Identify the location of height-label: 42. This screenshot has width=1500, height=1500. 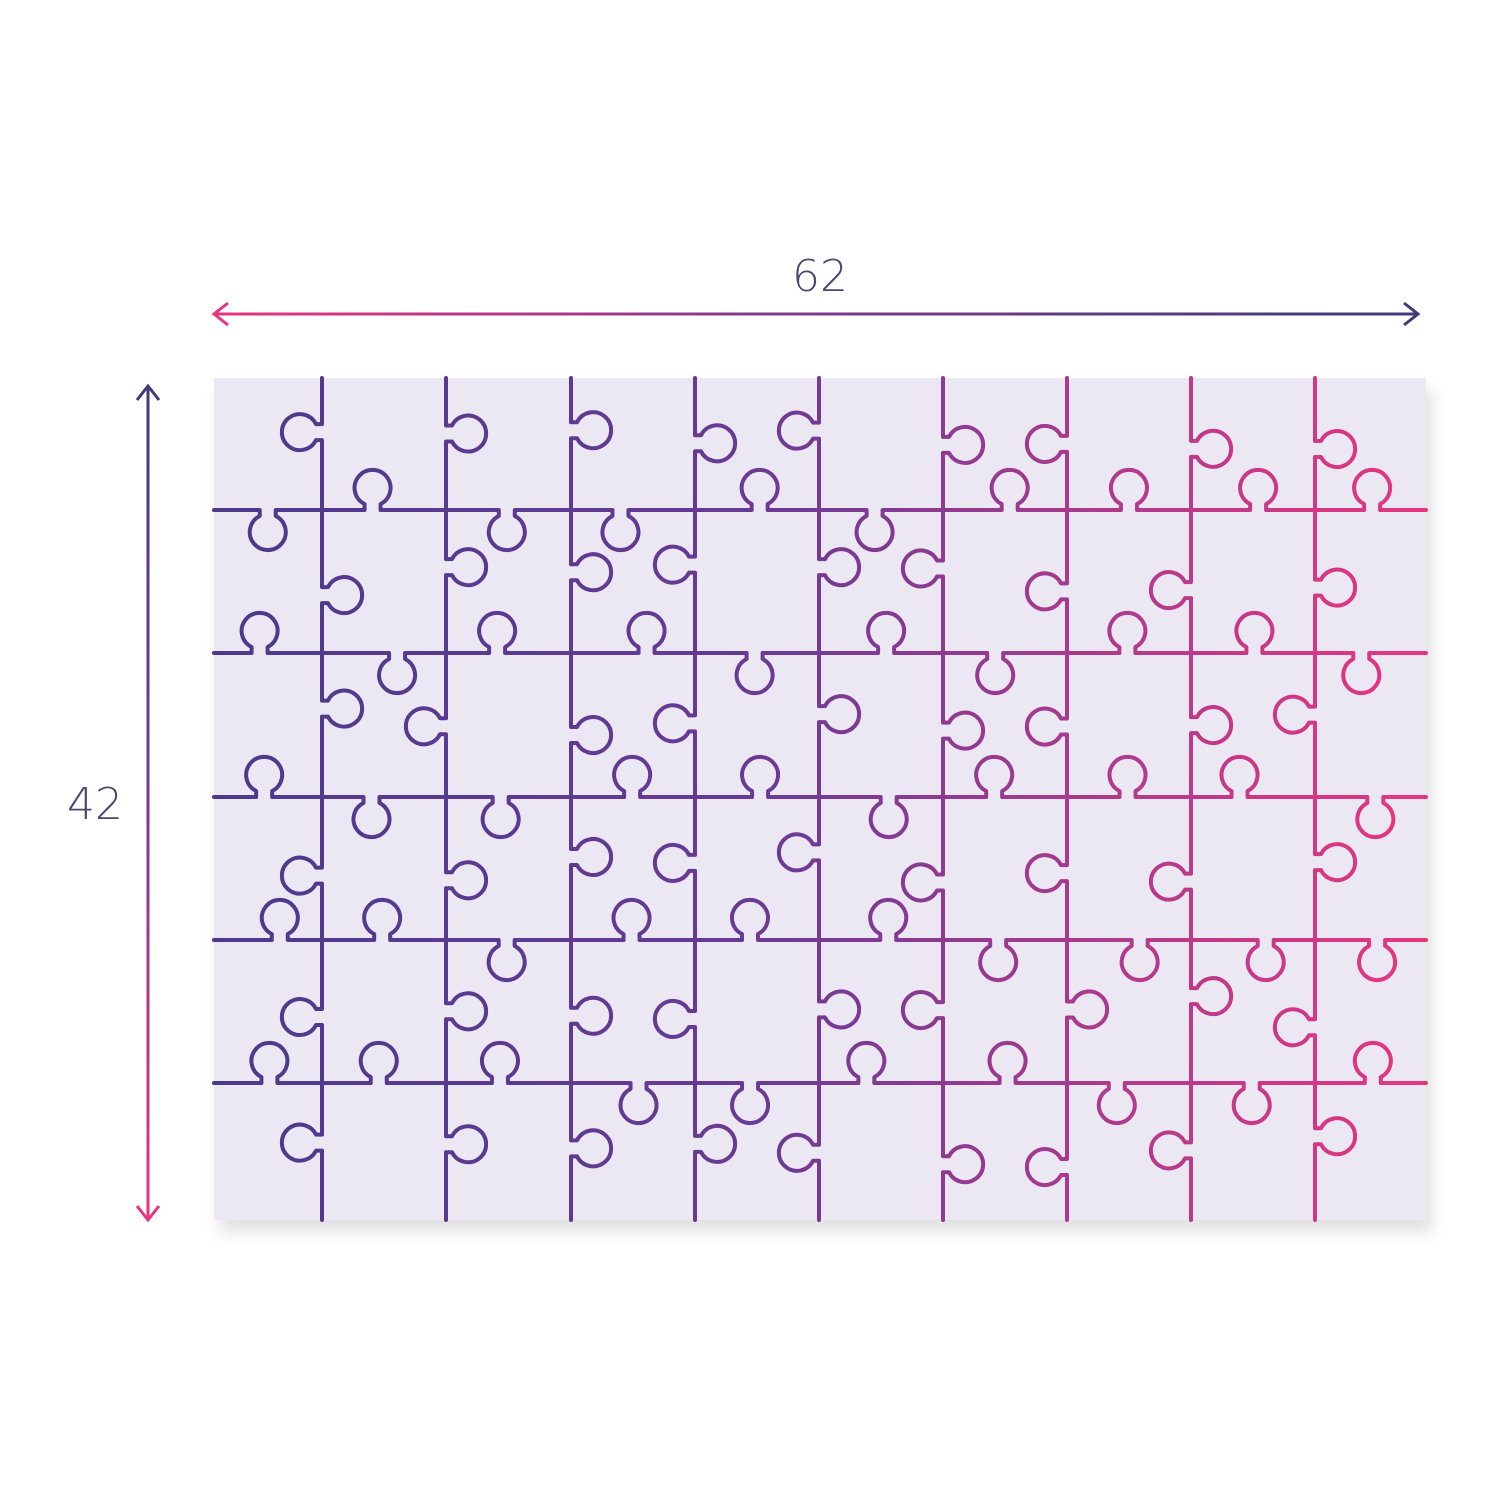
(95, 804).